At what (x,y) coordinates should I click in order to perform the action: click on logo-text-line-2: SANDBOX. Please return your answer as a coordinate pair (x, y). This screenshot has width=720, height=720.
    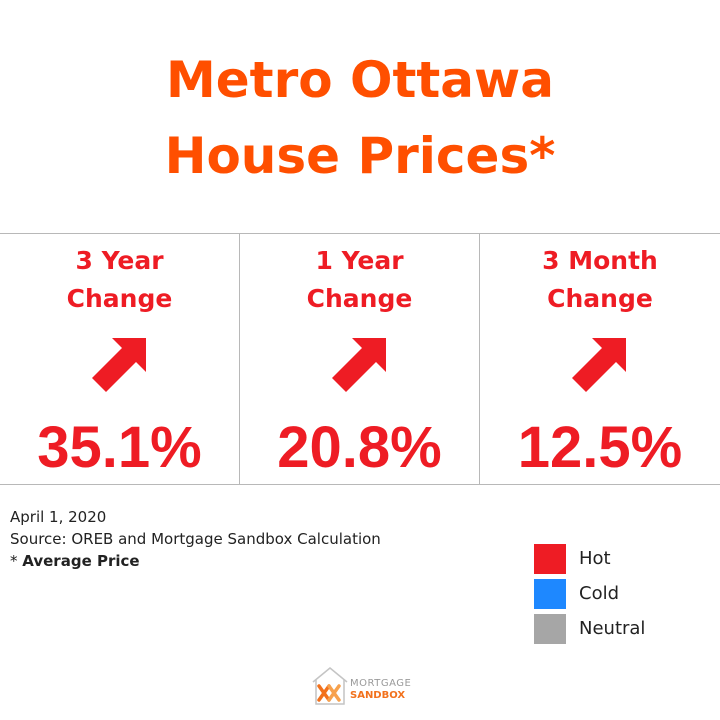
    Looking at the image, I should click on (378, 695).